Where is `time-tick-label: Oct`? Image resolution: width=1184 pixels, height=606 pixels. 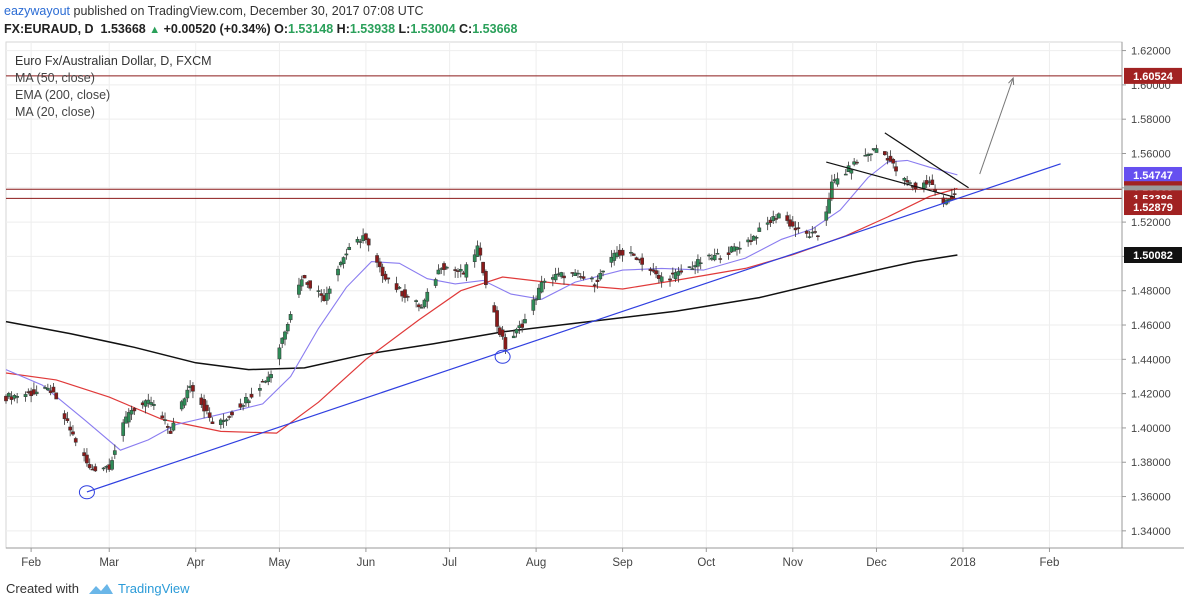
time-tick-label: Oct is located at coordinates (706, 563).